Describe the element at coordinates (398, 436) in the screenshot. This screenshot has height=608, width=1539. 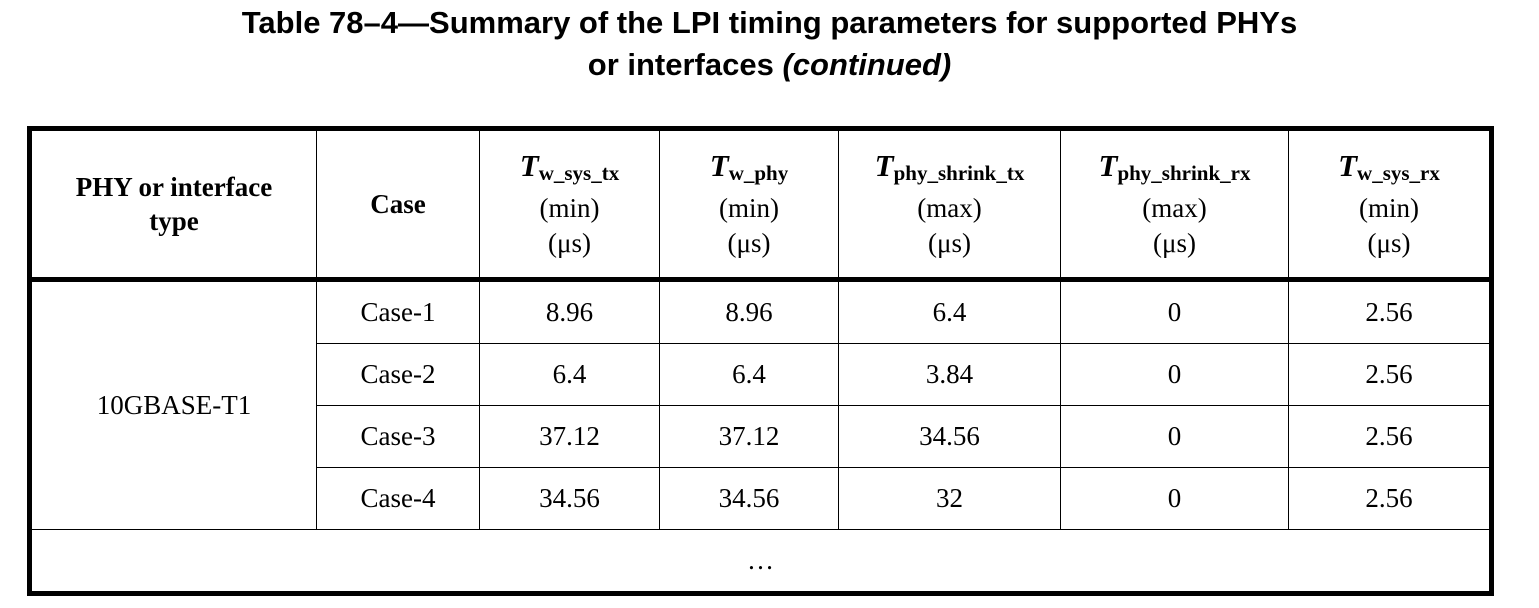
I see `case-cell: Case-3` at that location.